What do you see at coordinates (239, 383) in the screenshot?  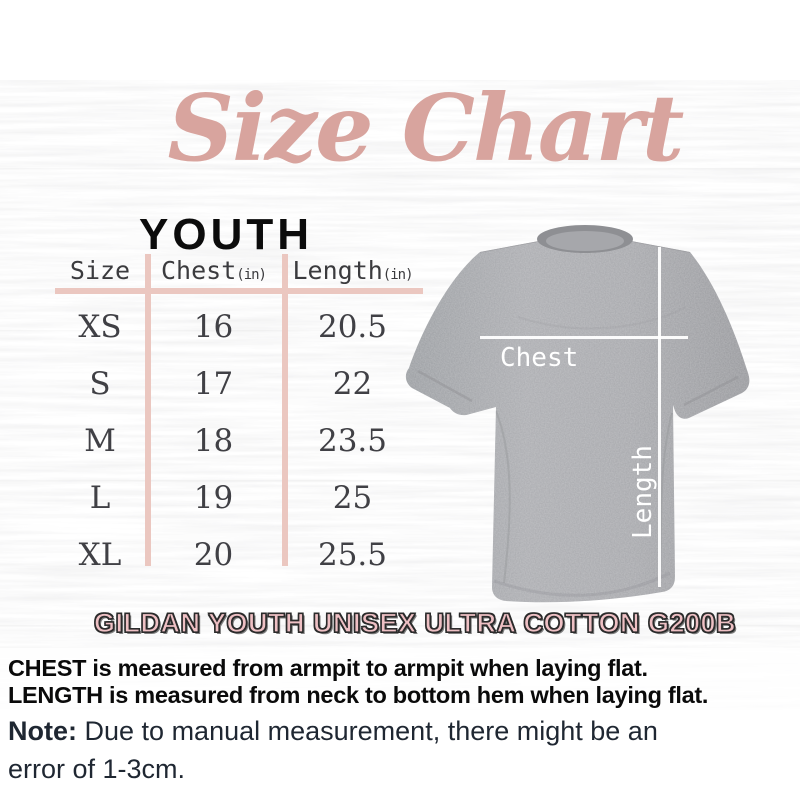 I see `table-row: S 17 22` at bounding box center [239, 383].